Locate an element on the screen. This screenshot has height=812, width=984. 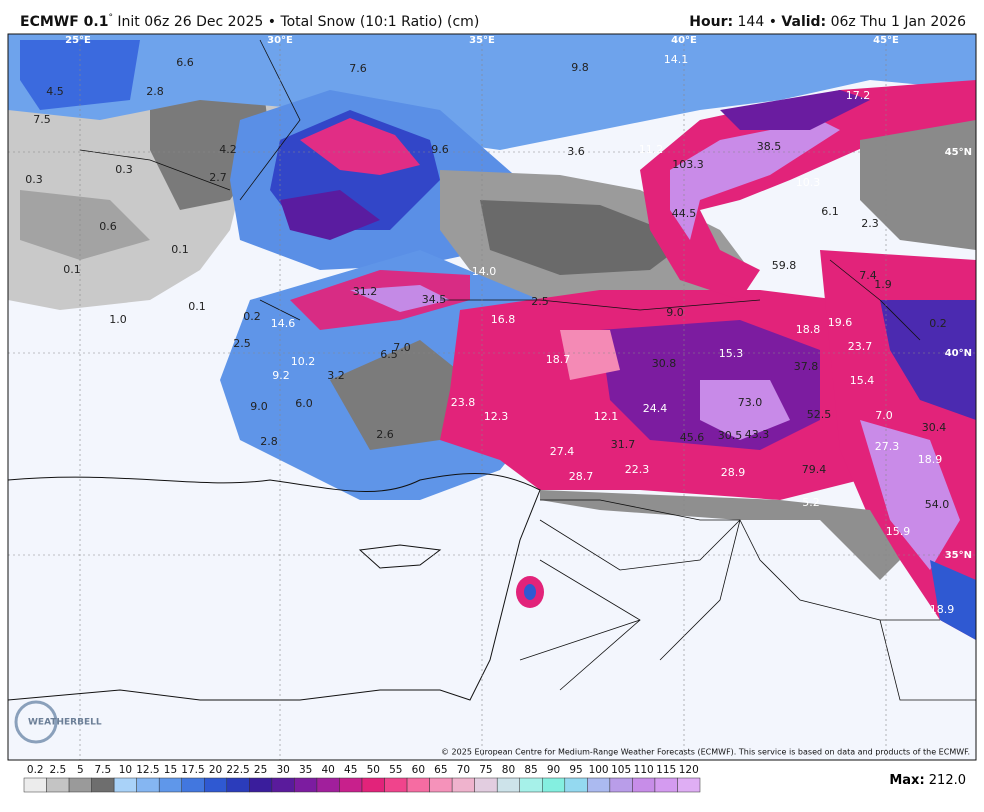
max-label: Max: is located at coordinates (906, 780).